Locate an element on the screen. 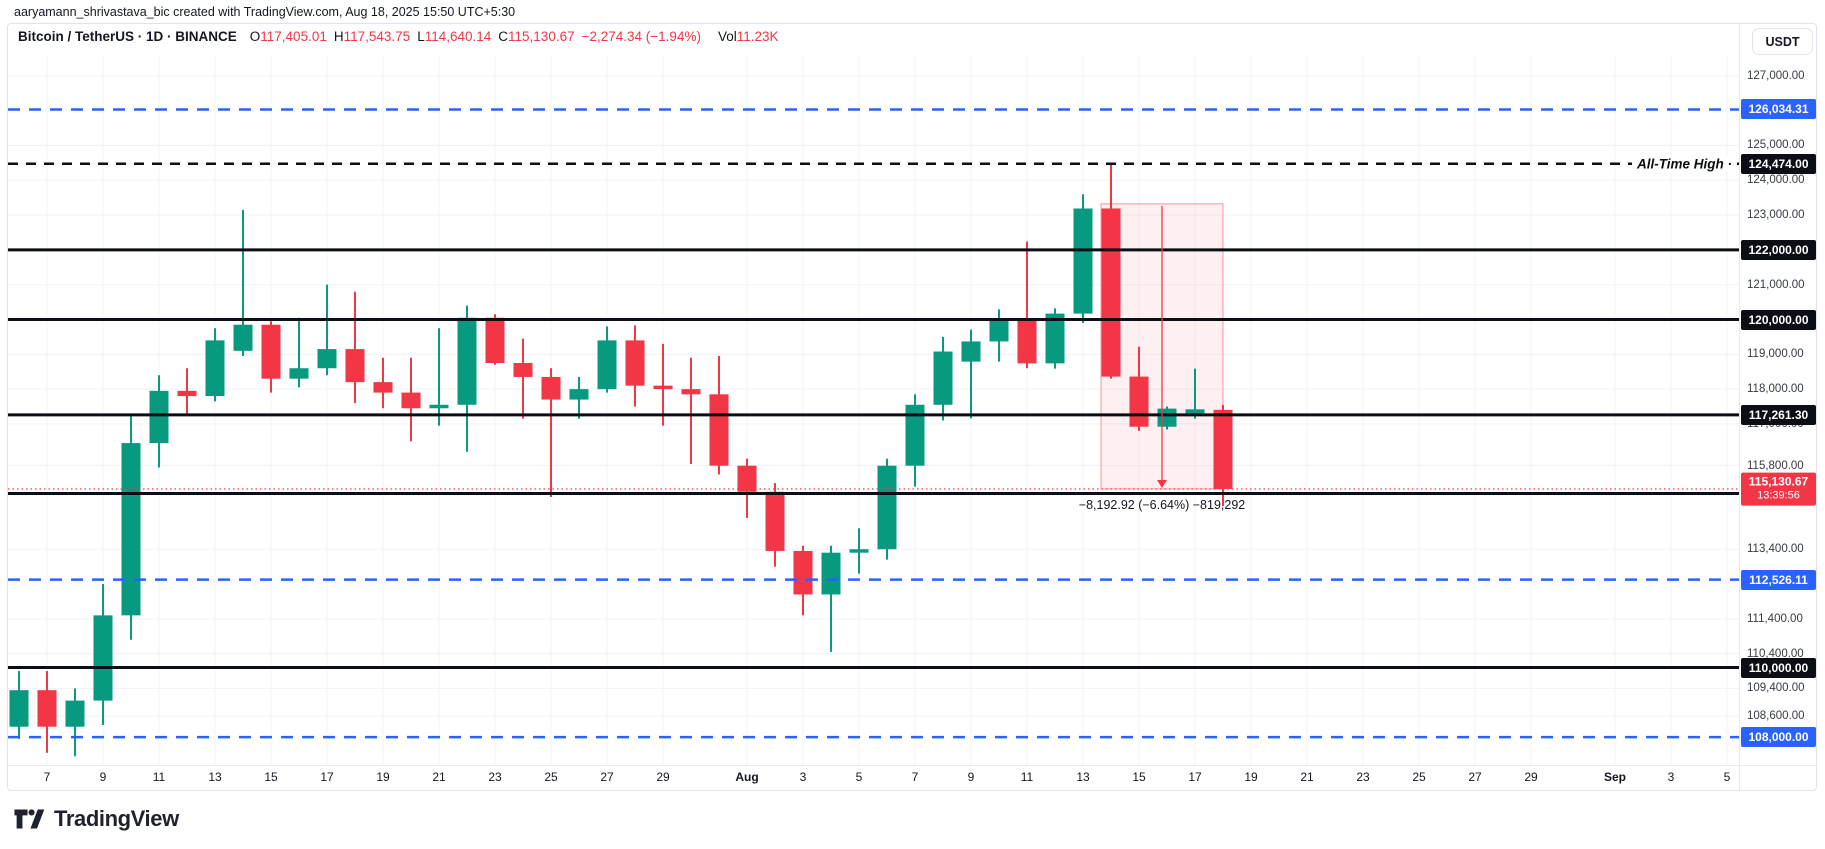  current-price-value: 115,130.67 is located at coordinates (1778, 481).